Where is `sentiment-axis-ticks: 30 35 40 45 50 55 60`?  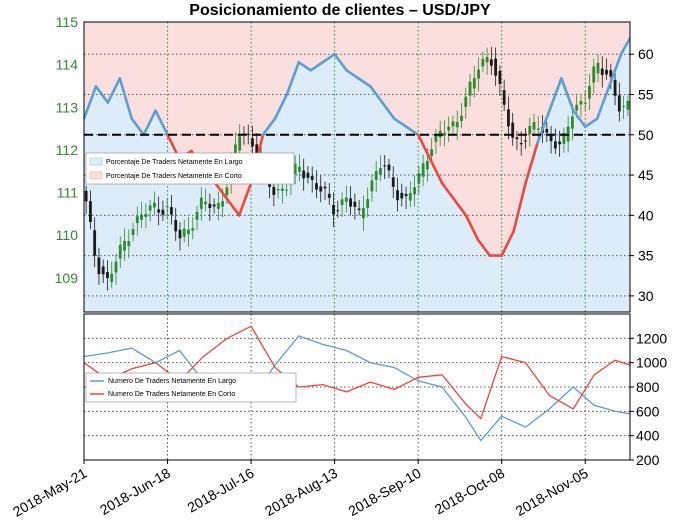 sentiment-axis-ticks: 30 35 40 45 50 55 60 is located at coordinates (642, 175).